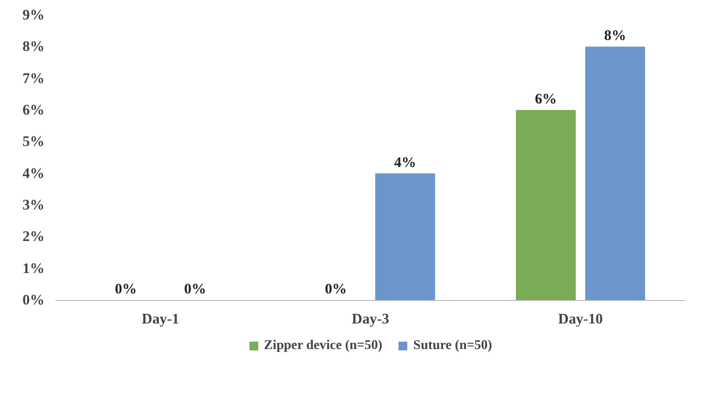  Describe the element at coordinates (33, 206) in the screenshot. I see `y-tick-label: 3%` at that location.